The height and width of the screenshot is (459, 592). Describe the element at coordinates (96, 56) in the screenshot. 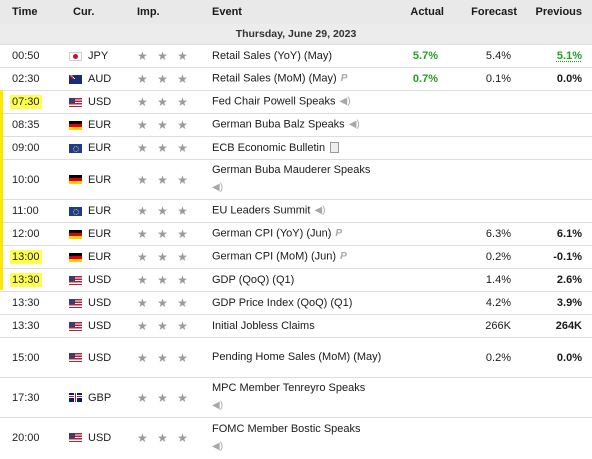

I see `currency-cell: JPY` at that location.